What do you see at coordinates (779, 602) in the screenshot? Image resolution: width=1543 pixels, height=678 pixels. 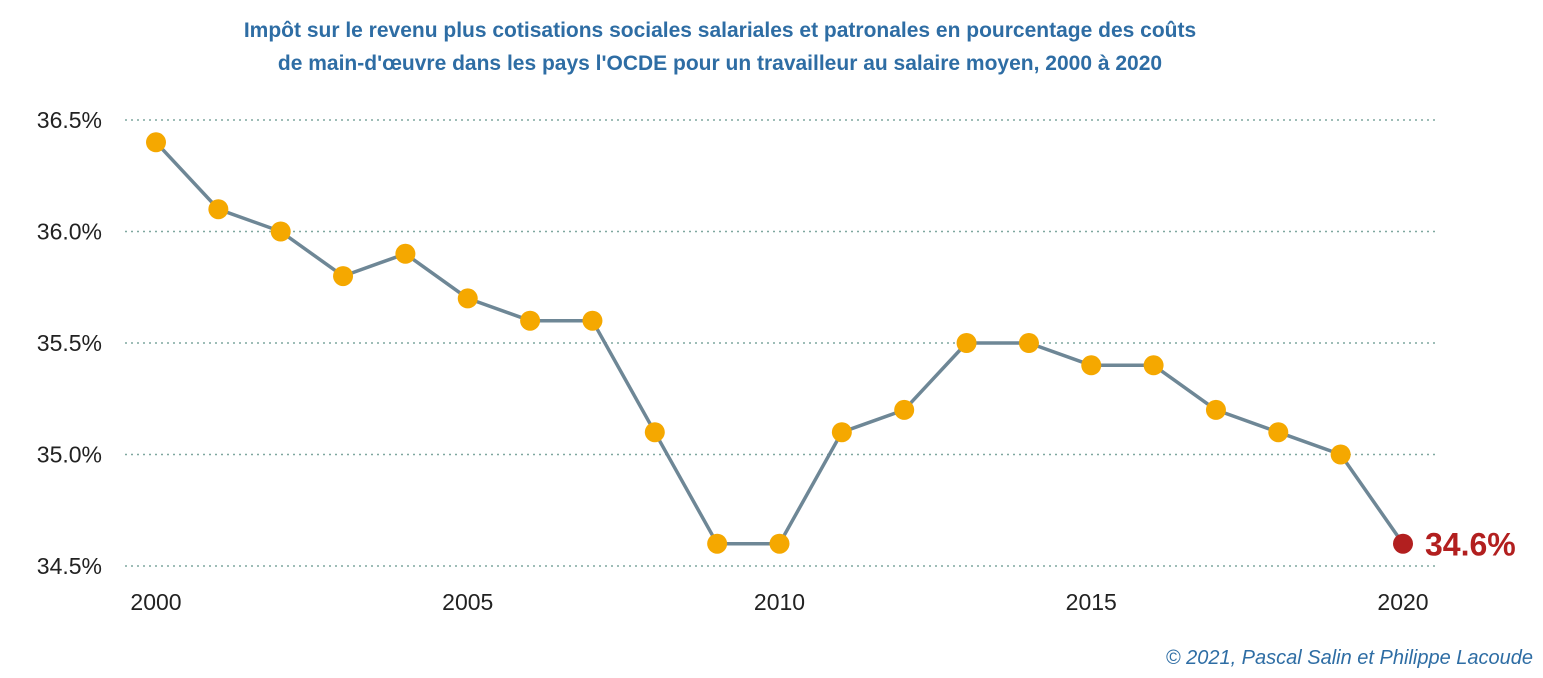 I see `x-tick-label: 2010` at bounding box center [779, 602].